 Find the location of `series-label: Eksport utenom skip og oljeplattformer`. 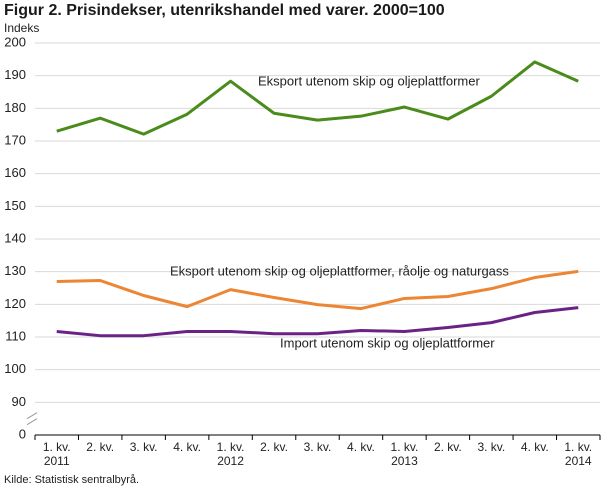

series-label: Eksport utenom skip og oljeplattformer is located at coordinates (369, 80).